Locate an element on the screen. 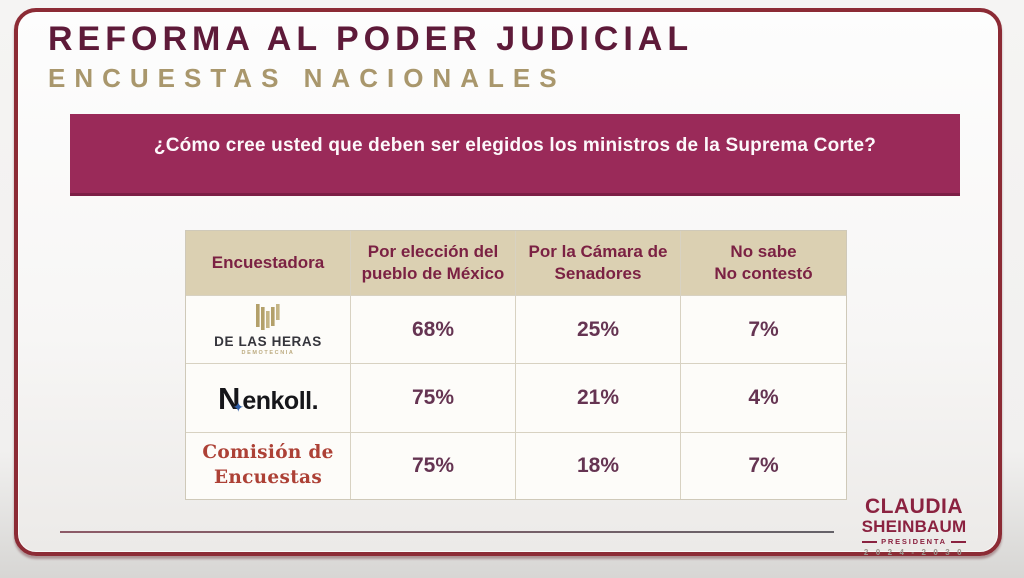 This screenshot has width=1024, height=578. delasheras-wordmark: DE LAS HERAS is located at coordinates (268, 341).